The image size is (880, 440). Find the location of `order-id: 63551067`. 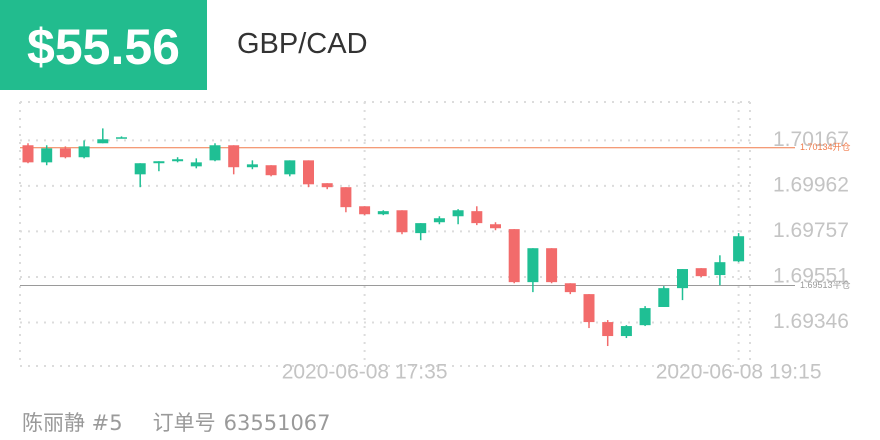

order-id: 63551067 is located at coordinates (277, 423).